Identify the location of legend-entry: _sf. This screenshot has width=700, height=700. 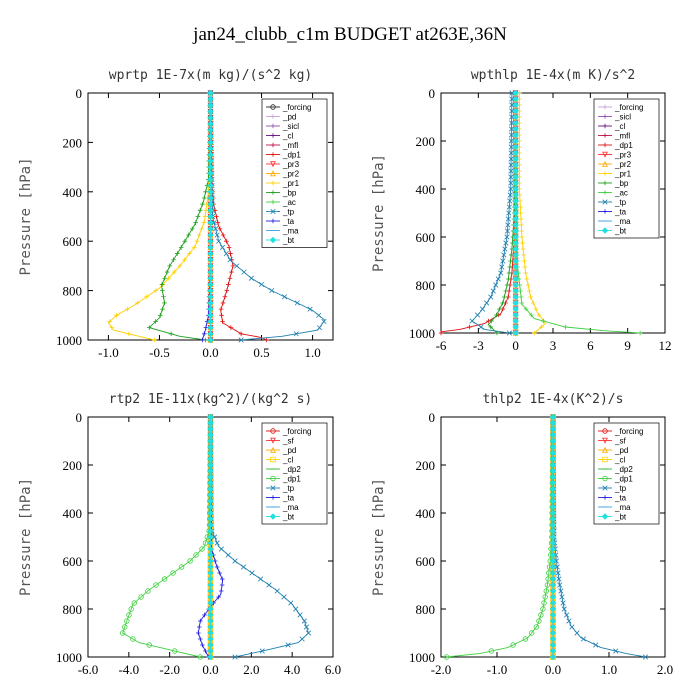
(612, 441).